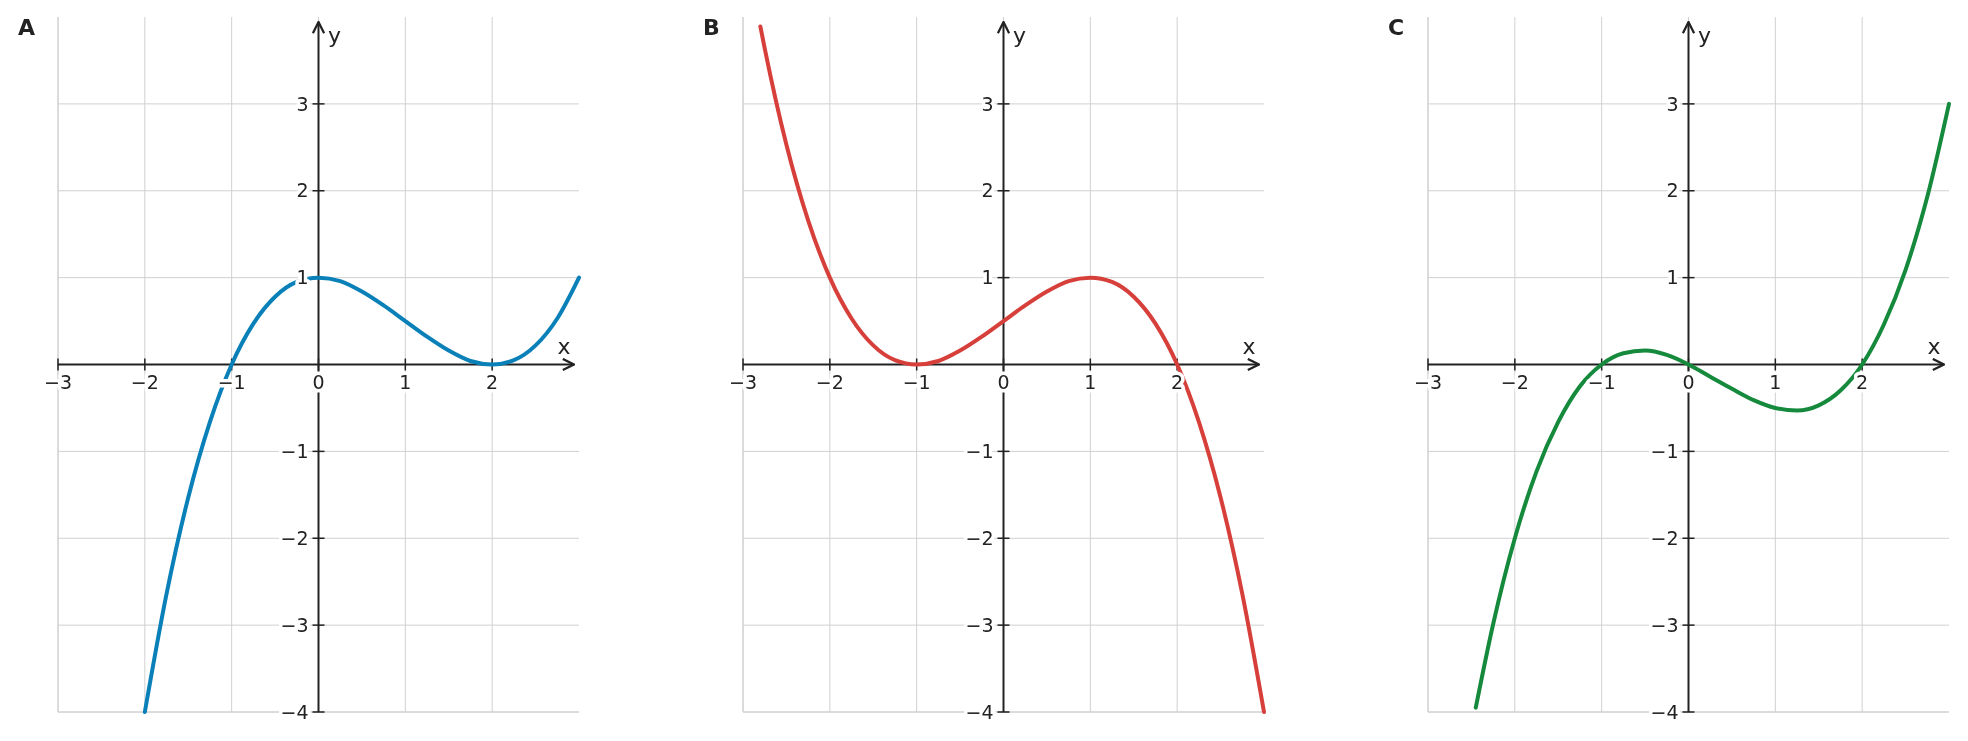  What do you see at coordinates (1396, 27) in the screenshot?
I see `chart-title: C` at bounding box center [1396, 27].